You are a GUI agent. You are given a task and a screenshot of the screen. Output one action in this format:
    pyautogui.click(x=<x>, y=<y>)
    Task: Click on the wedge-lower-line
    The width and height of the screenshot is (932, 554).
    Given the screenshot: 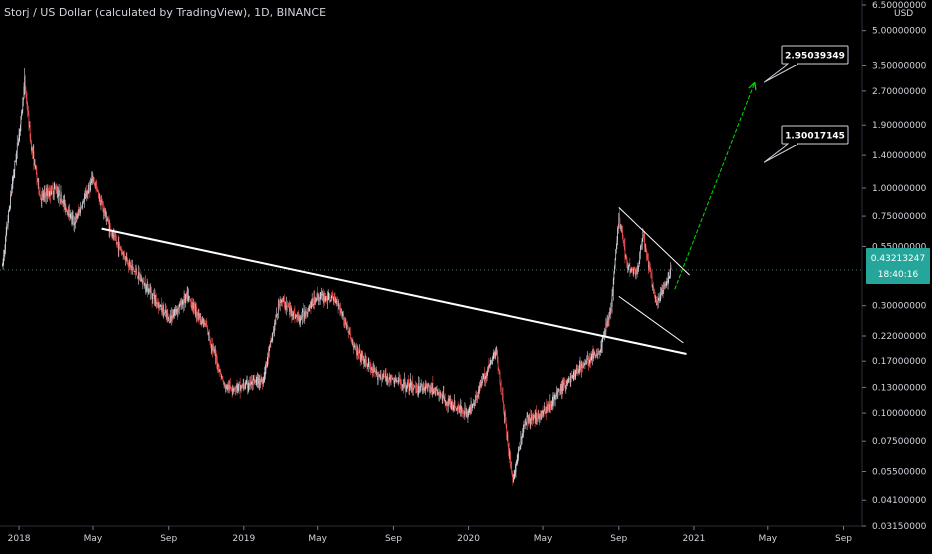 What is the action you would take?
    pyautogui.click(x=651, y=319)
    